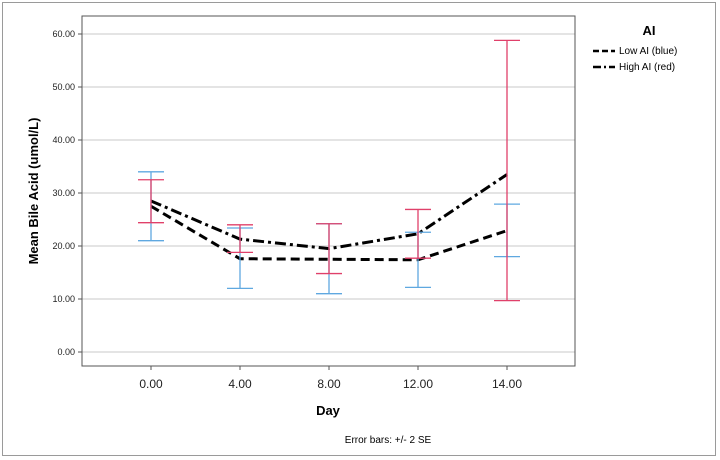 This screenshot has height=460, width=720. I want to click on y-tick-label: 60.00, so click(63, 34).